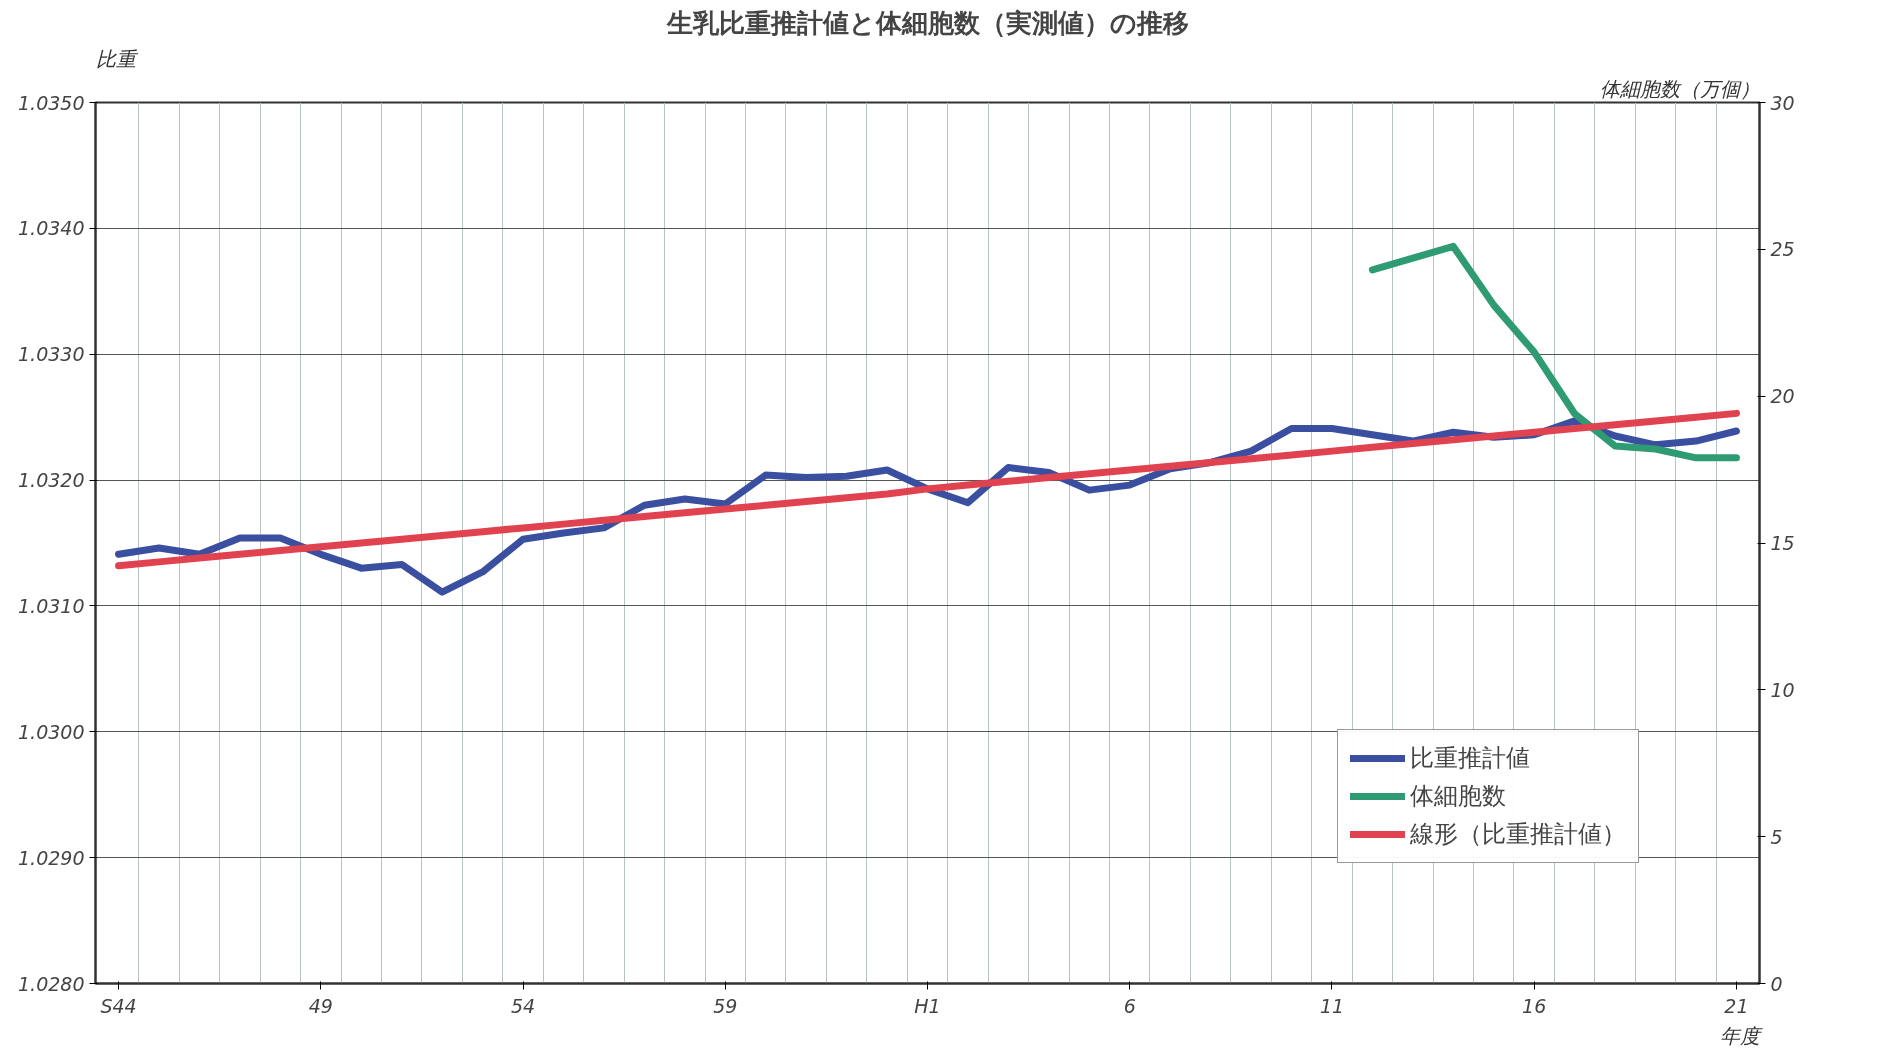 The width and height of the screenshot is (1879, 1049). Describe the element at coordinates (1679, 88) in the screenshot. I see `y2-axis-title: 体細胞数（万個）` at that location.